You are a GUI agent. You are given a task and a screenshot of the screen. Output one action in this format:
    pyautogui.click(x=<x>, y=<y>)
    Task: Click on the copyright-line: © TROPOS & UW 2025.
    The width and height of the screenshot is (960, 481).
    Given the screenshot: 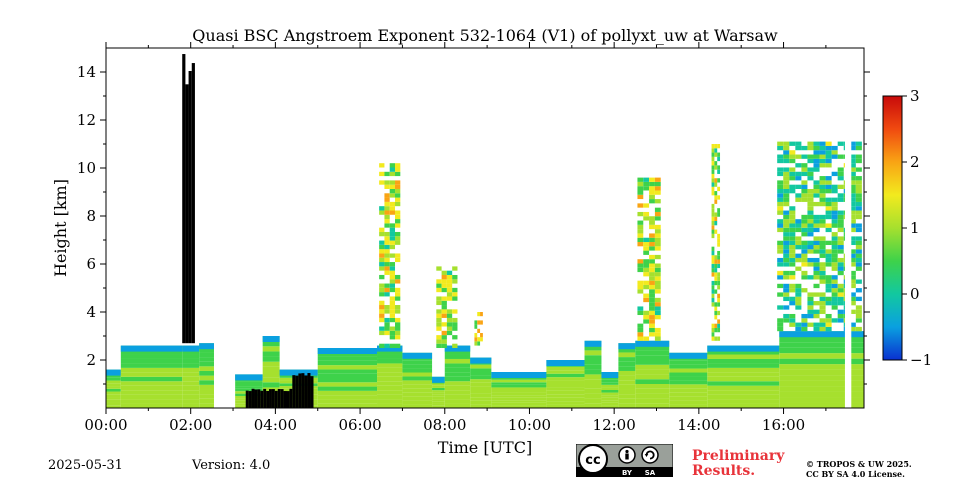 What is the action you would take?
    pyautogui.click(x=859, y=464)
    